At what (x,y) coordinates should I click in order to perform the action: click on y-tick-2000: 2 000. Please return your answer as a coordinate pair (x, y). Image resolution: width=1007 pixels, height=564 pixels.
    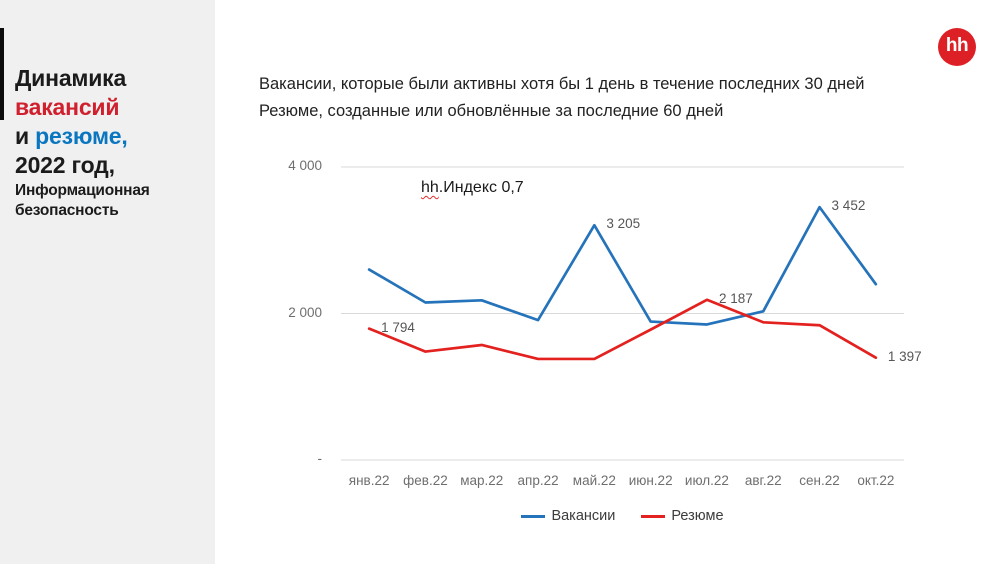
    Looking at the image, I should click on (305, 312).